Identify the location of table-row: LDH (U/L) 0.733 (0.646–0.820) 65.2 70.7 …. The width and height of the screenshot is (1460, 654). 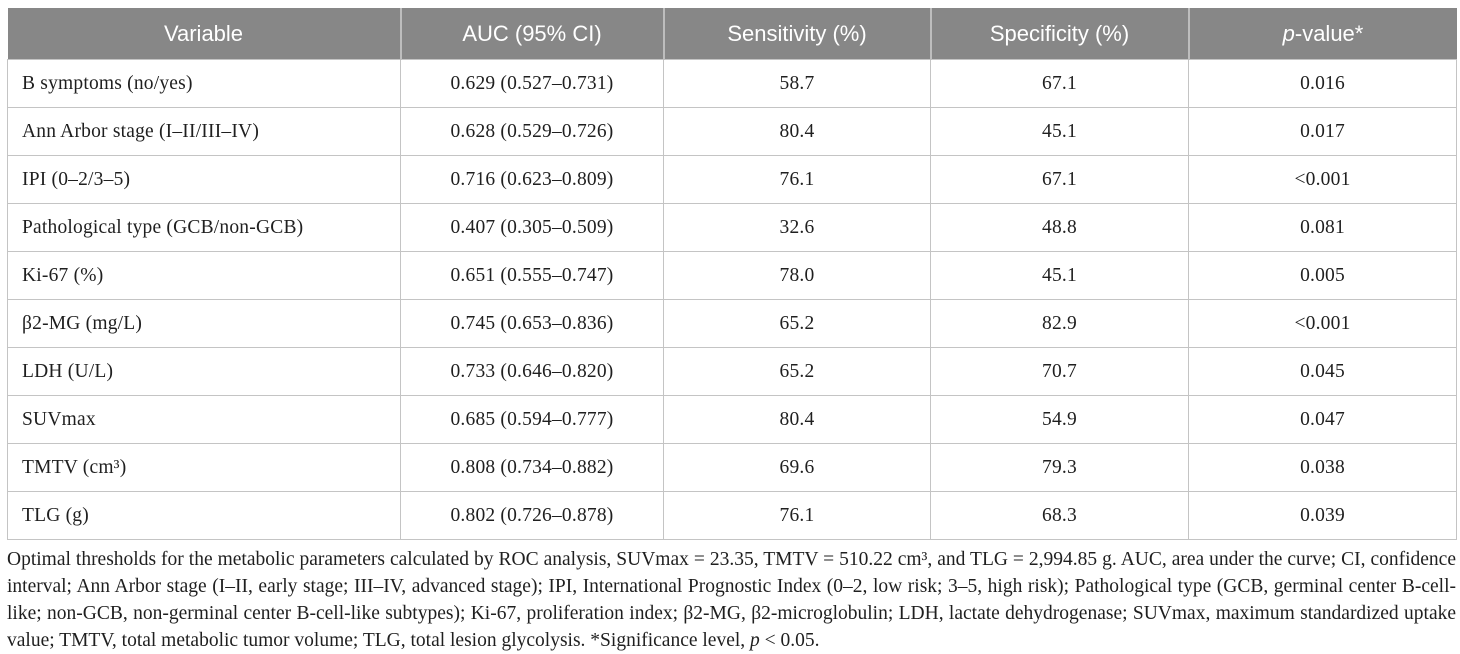
(732, 371).